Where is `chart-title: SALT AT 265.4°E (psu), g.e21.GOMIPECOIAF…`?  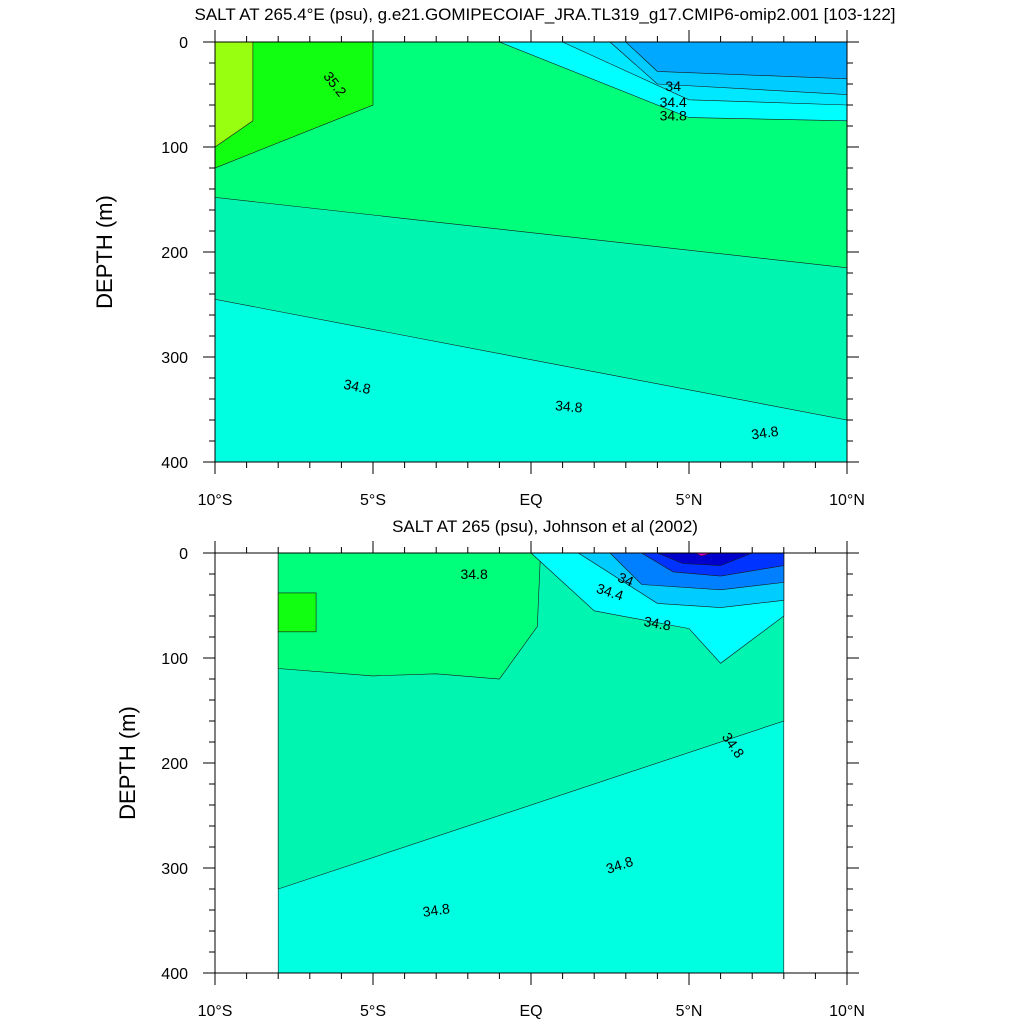
chart-title: SALT AT 265.4°E (psu), g.e21.GOMIPECOIAF… is located at coordinates (544, 14).